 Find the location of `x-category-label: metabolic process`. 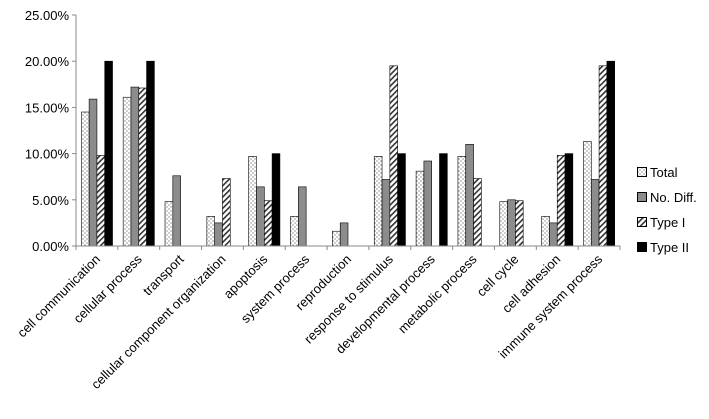

x-category-label: metabolic process is located at coordinates (437, 293).